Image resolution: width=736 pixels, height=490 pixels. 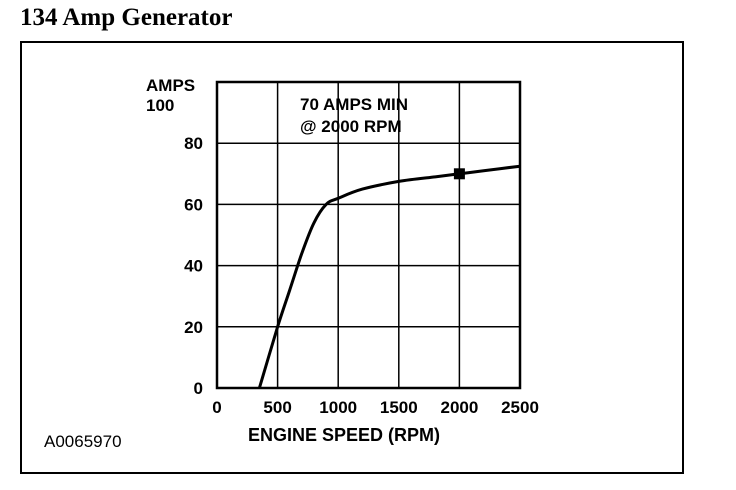 What do you see at coordinates (193, 204) in the screenshot?
I see `y-tick-label: 60` at bounding box center [193, 204].